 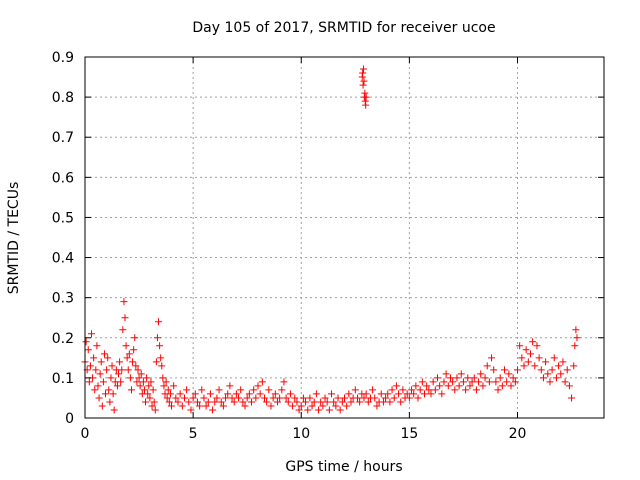 What do you see at coordinates (63, 218) in the screenshot?
I see `y-tick-label: 0.5` at bounding box center [63, 218].